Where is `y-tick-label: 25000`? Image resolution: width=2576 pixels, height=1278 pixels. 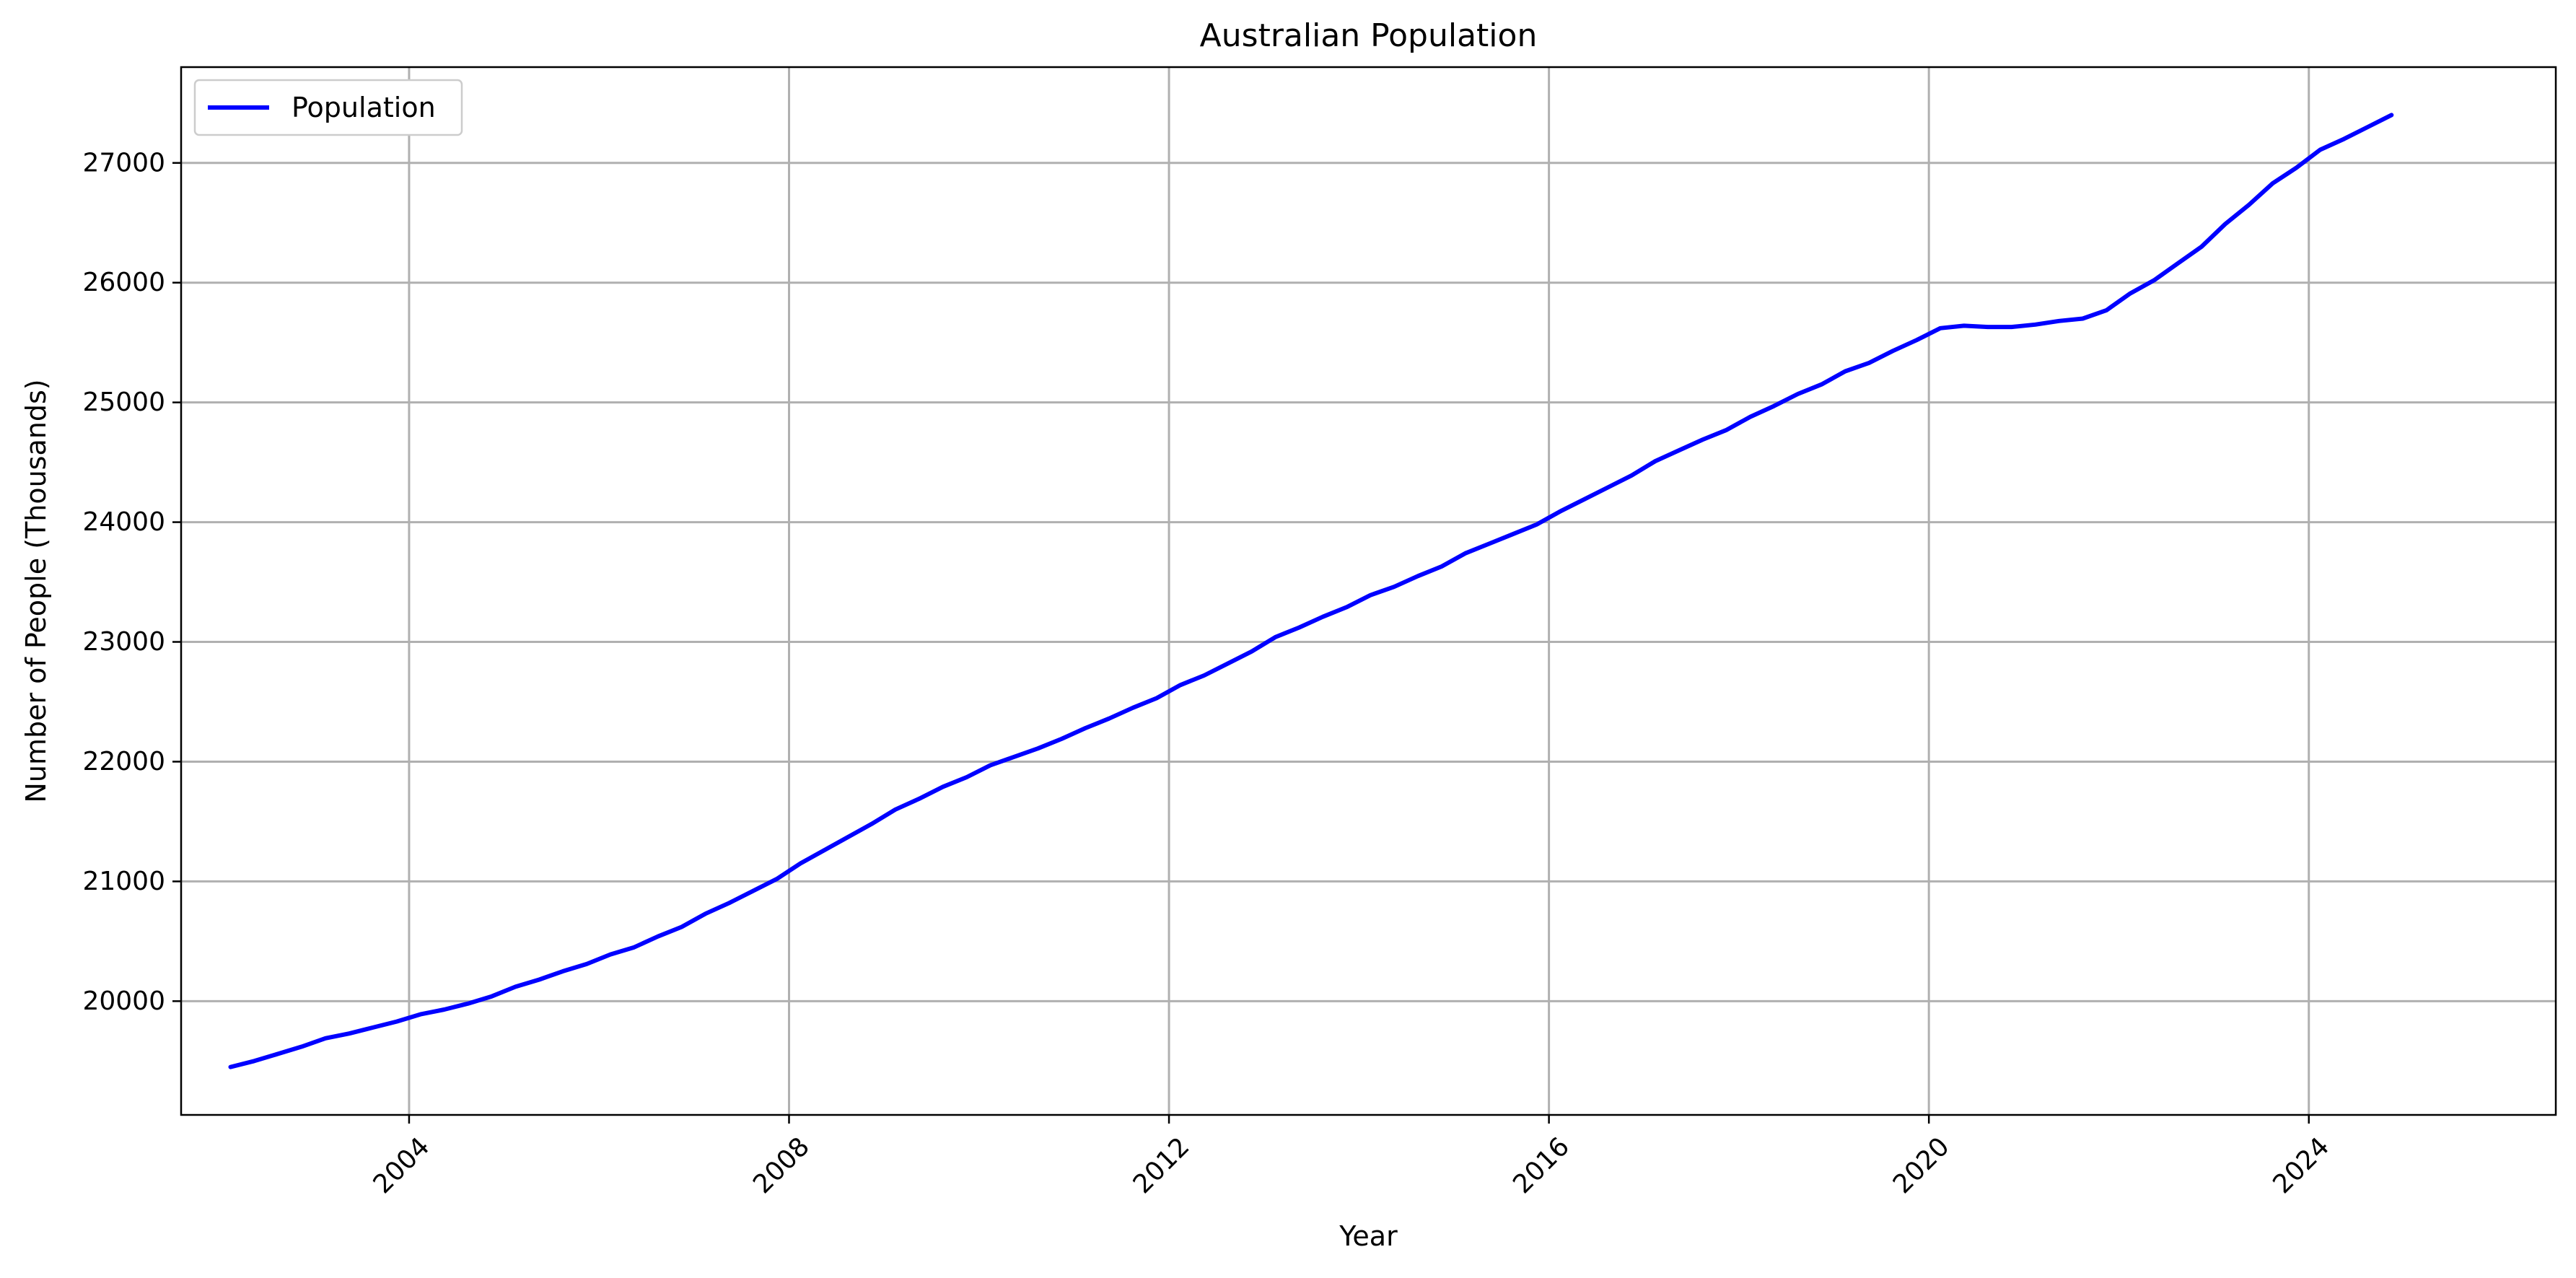
y-tick-label: 25000 is located at coordinates (124, 402).